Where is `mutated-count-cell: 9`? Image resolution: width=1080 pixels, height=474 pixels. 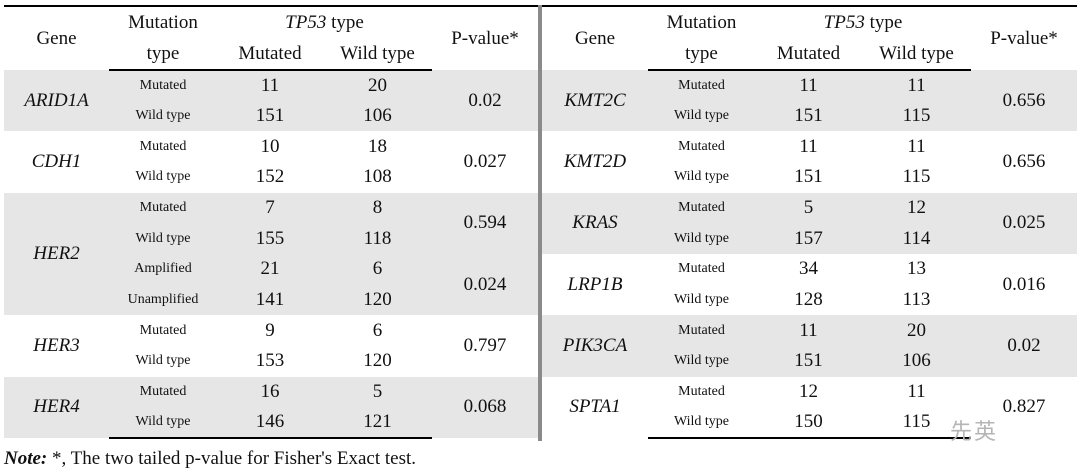 mutated-count-cell: 9 is located at coordinates (270, 330).